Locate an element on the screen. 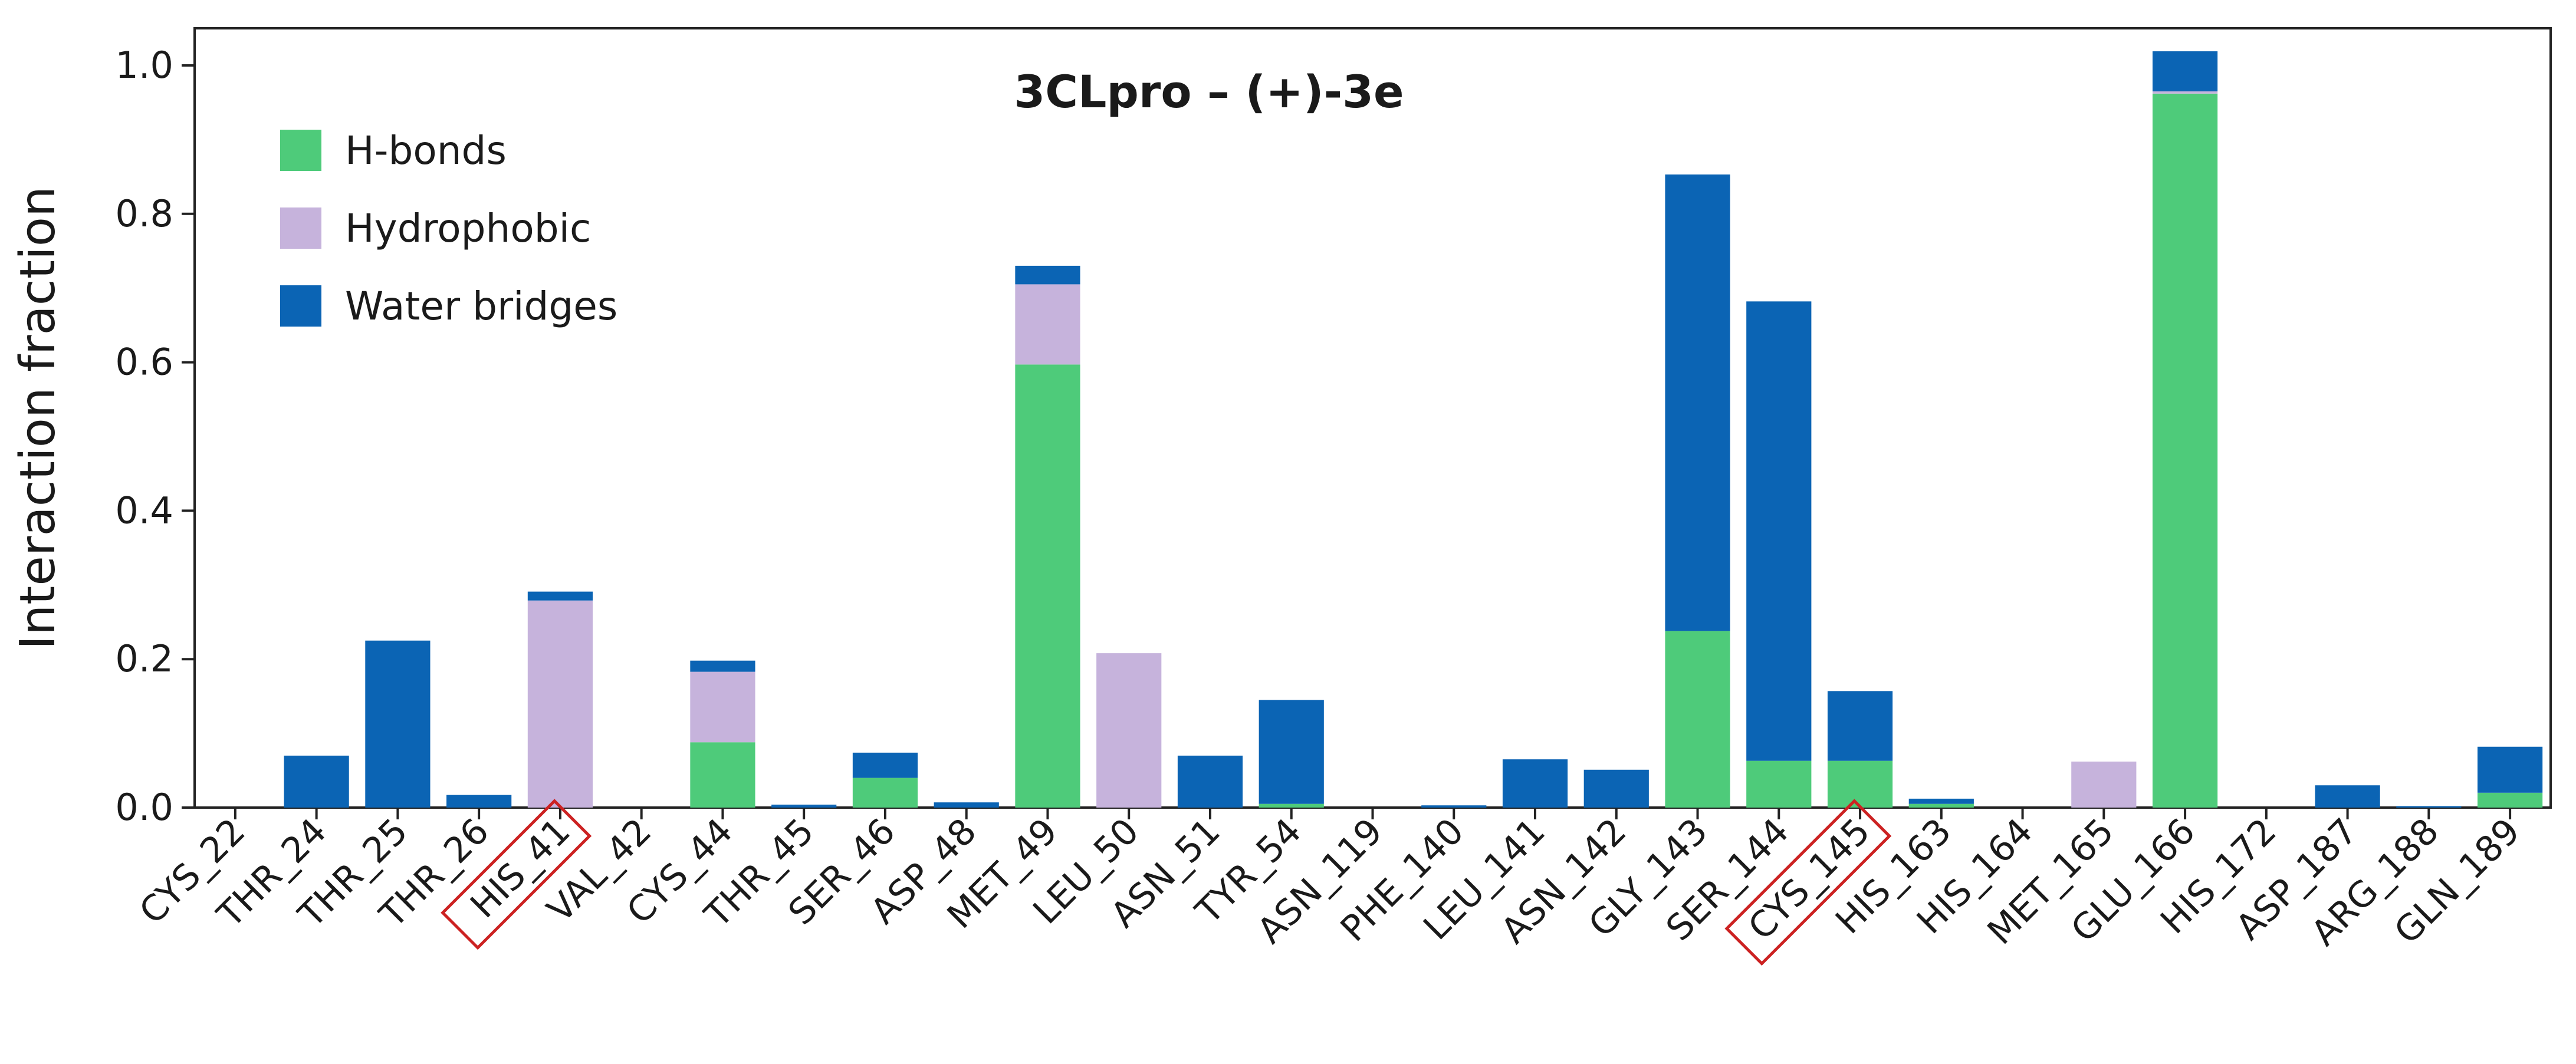 This screenshot has width=2576, height=1064. chart-title: 3CLpro – (+)-3e is located at coordinates (1209, 91).